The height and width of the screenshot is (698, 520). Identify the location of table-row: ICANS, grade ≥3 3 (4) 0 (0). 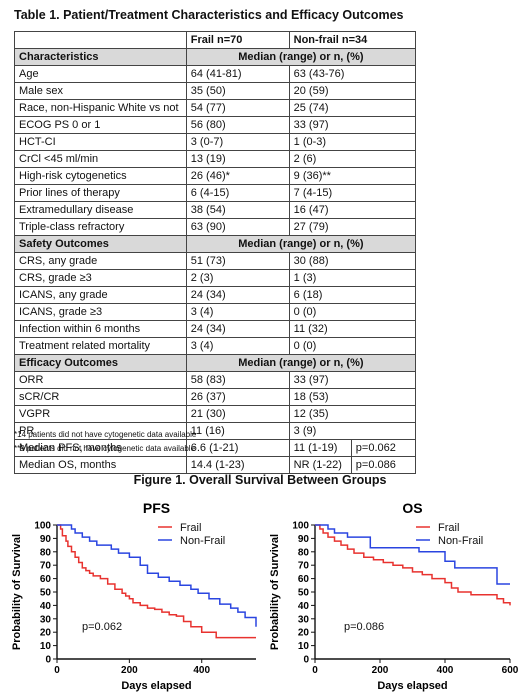
(215, 312).